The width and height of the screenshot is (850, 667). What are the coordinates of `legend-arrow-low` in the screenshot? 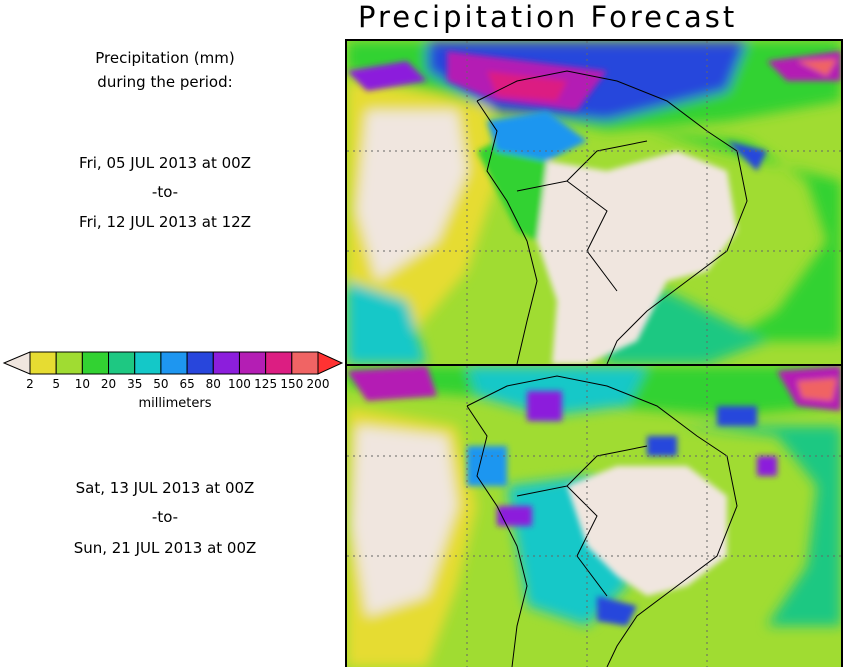 It's located at (16, 363).